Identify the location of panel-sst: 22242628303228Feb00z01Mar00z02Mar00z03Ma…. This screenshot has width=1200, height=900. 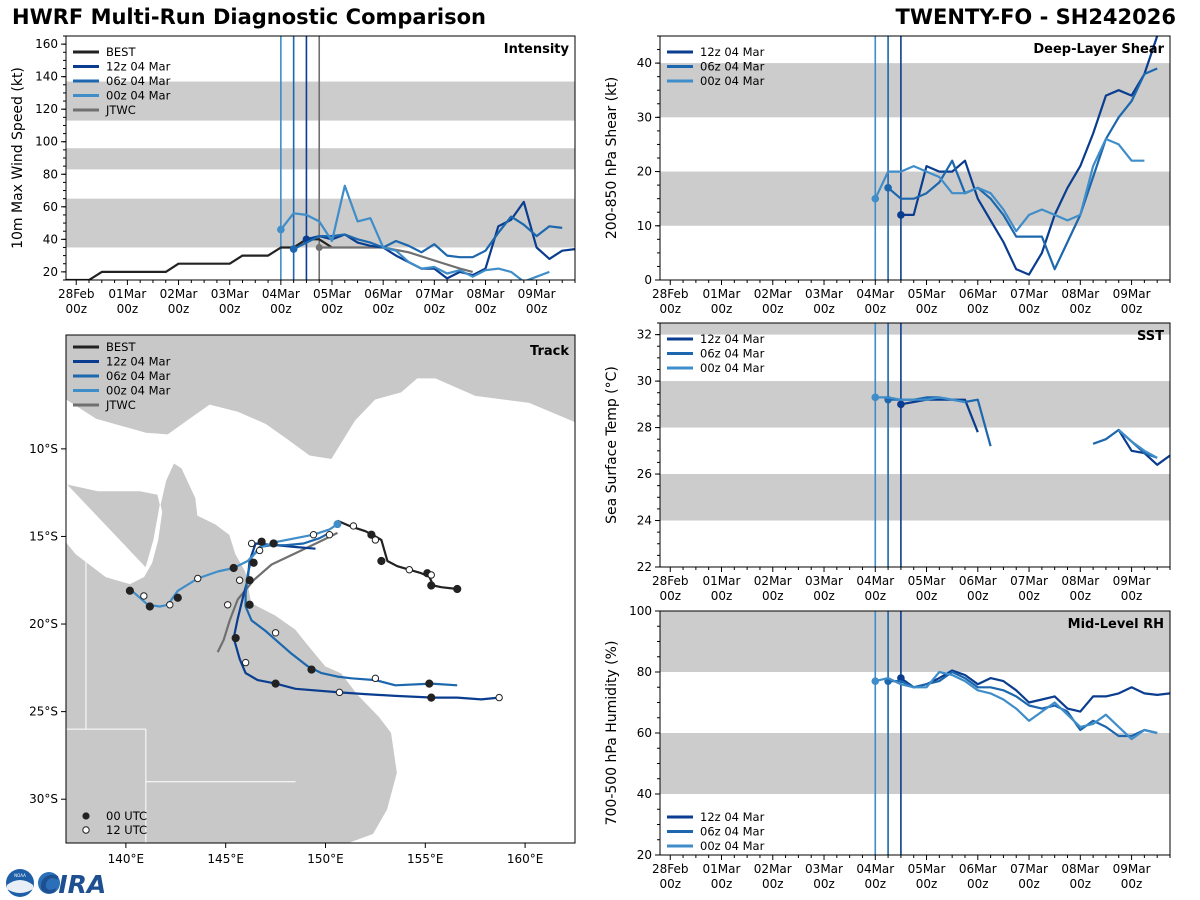
(887, 462).